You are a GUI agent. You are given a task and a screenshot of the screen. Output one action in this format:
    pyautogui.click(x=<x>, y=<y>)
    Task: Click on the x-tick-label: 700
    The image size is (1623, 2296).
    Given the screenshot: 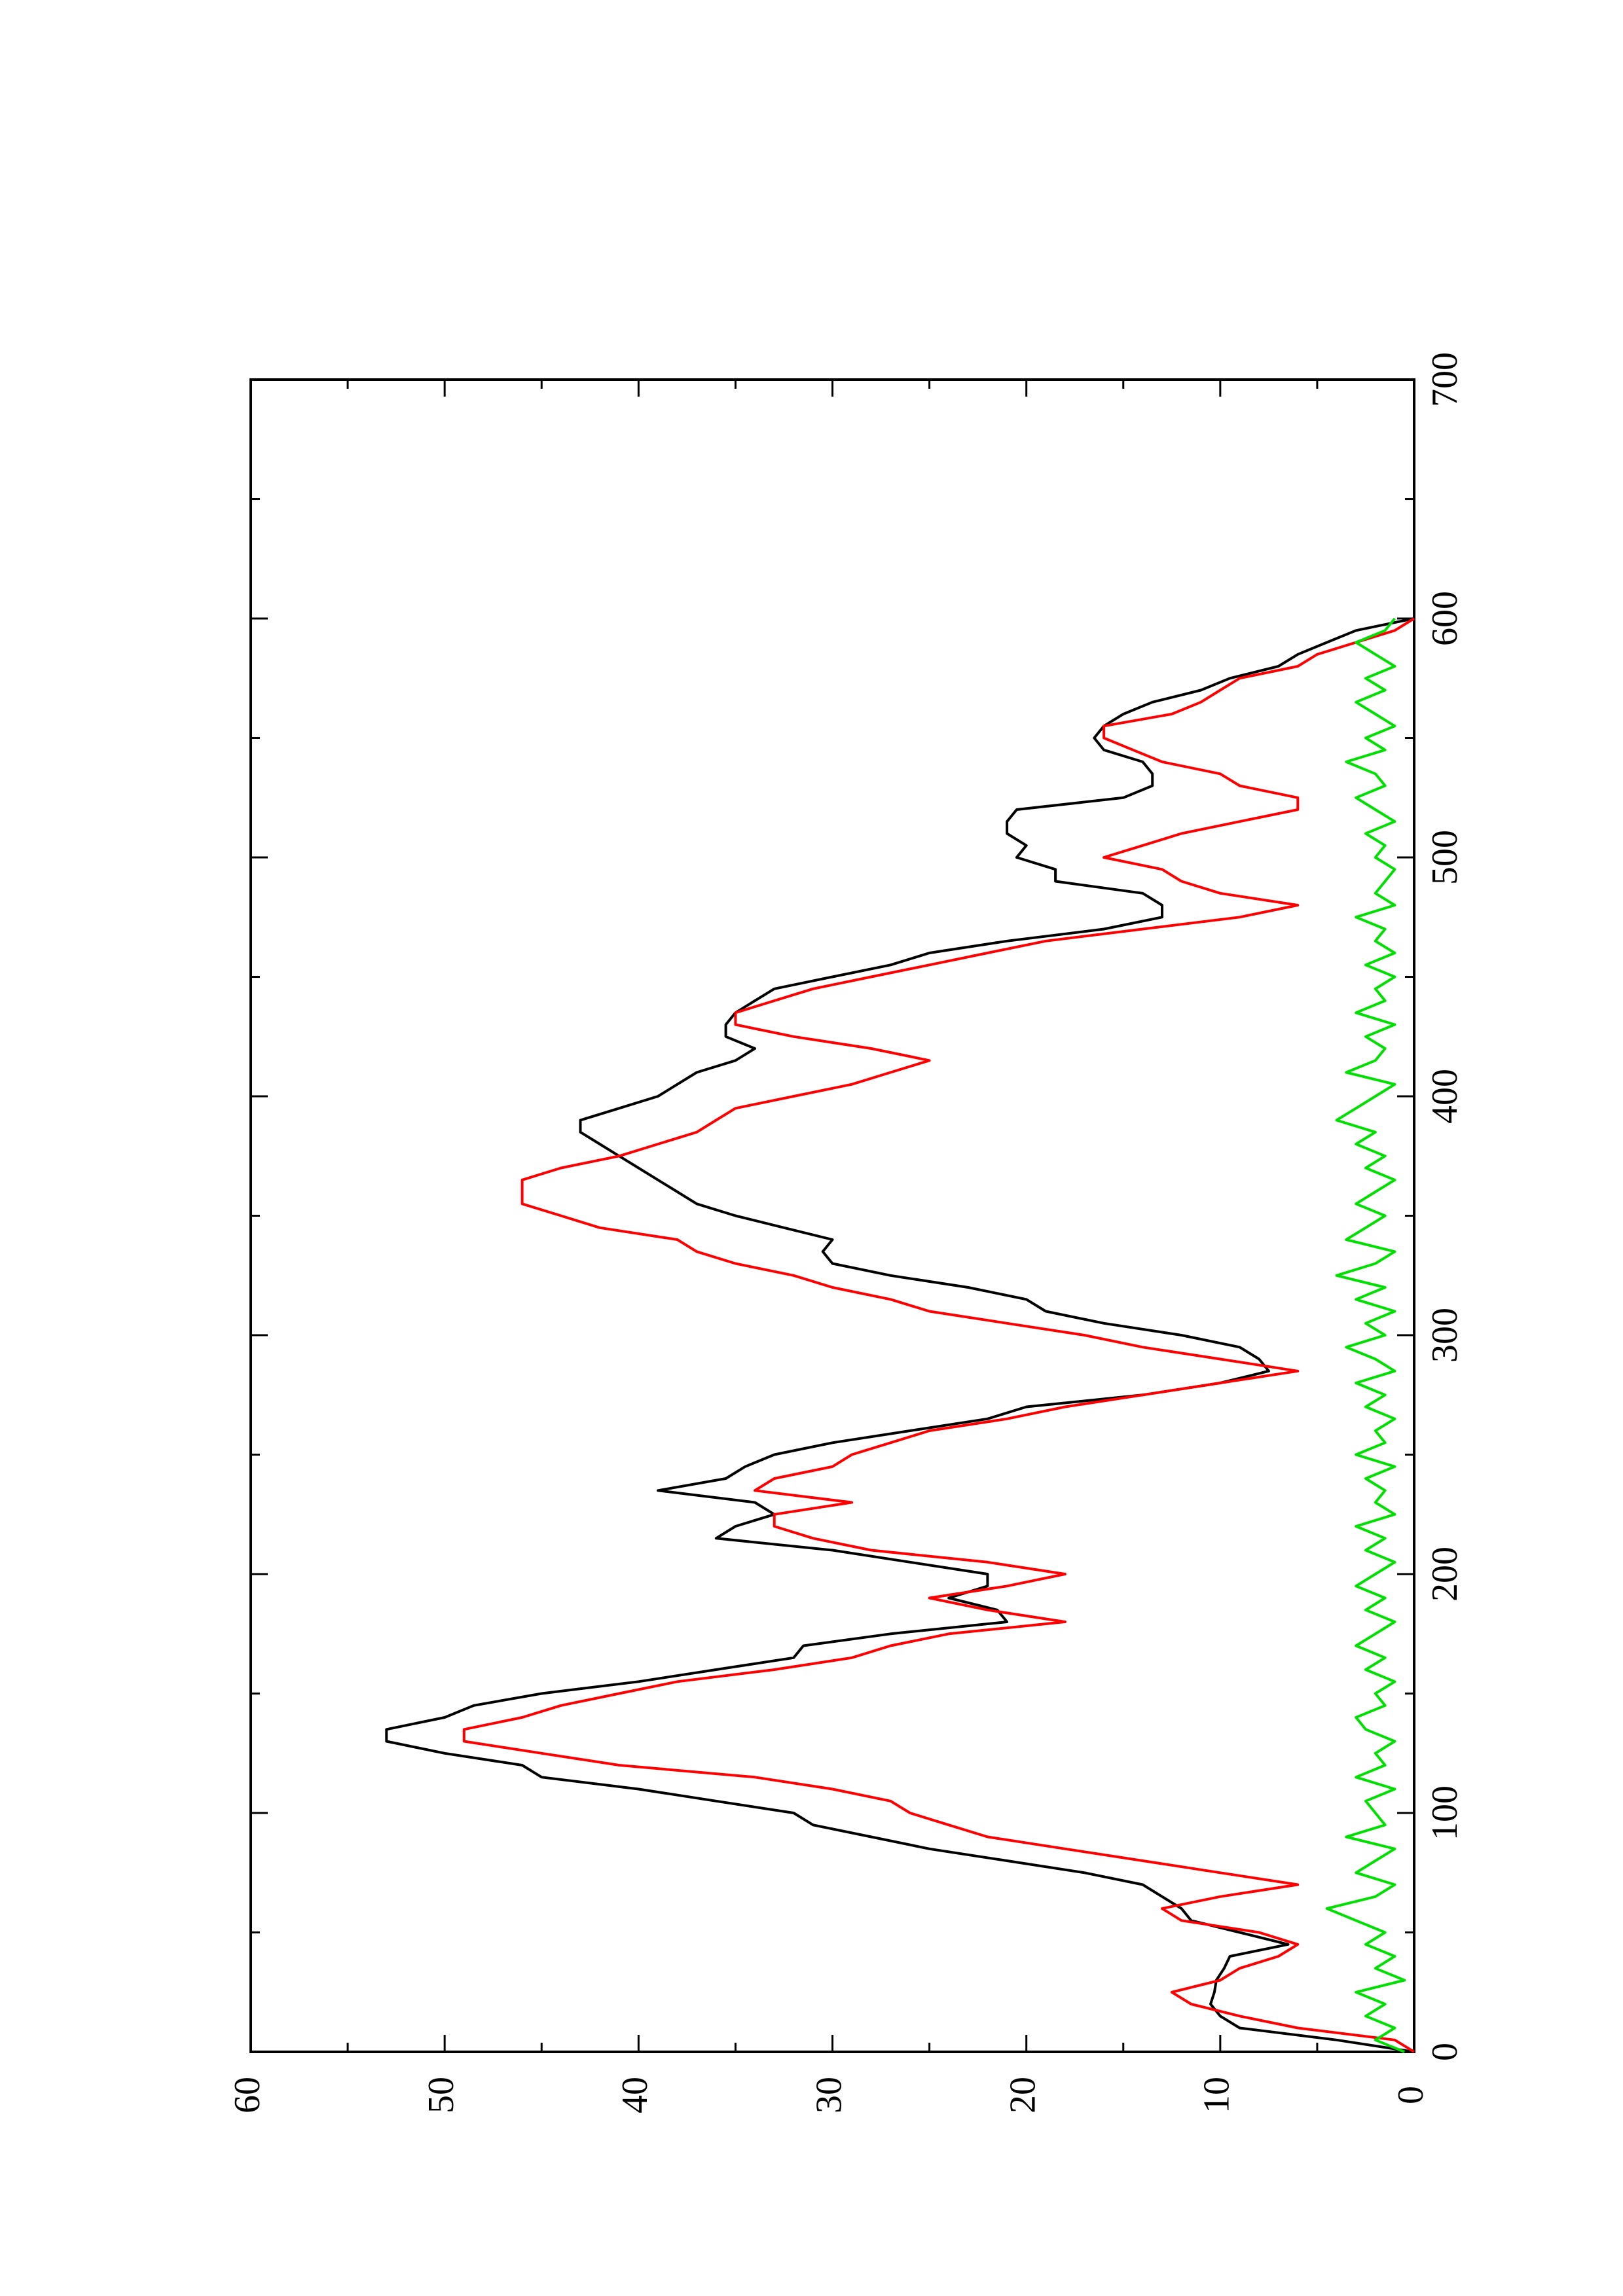 What is the action you would take?
    pyautogui.click(x=1445, y=379)
    